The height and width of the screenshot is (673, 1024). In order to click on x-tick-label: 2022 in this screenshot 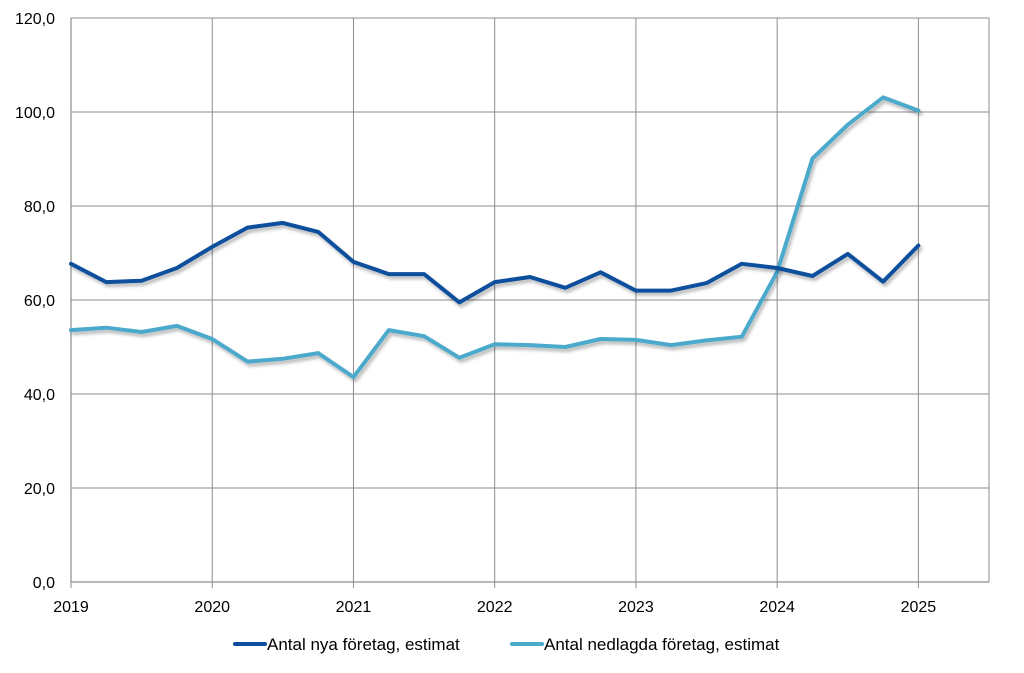, I will do `click(495, 607)`.